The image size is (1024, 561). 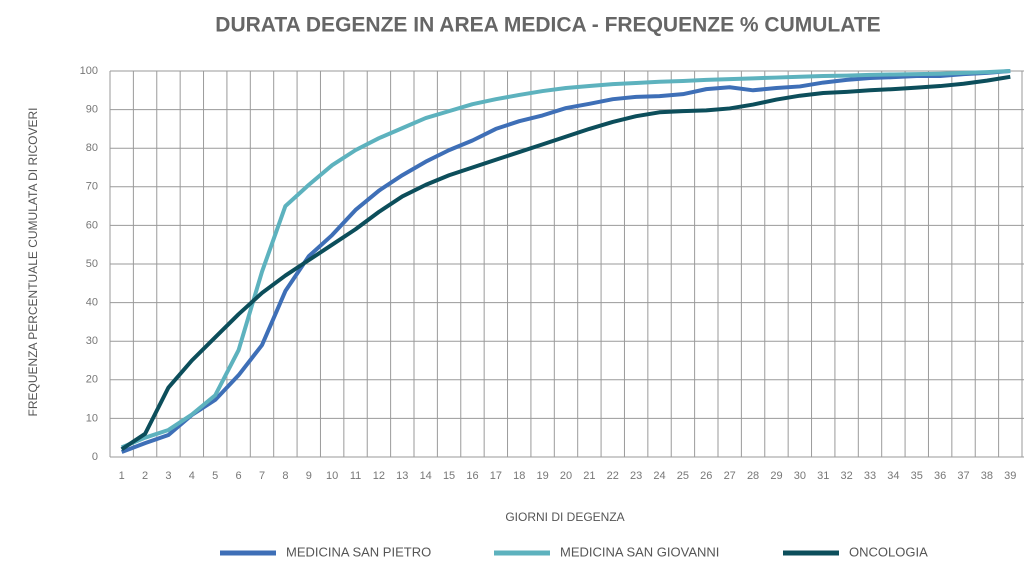 What do you see at coordinates (519, 476) in the screenshot?
I see `x-tick-label: 18` at bounding box center [519, 476].